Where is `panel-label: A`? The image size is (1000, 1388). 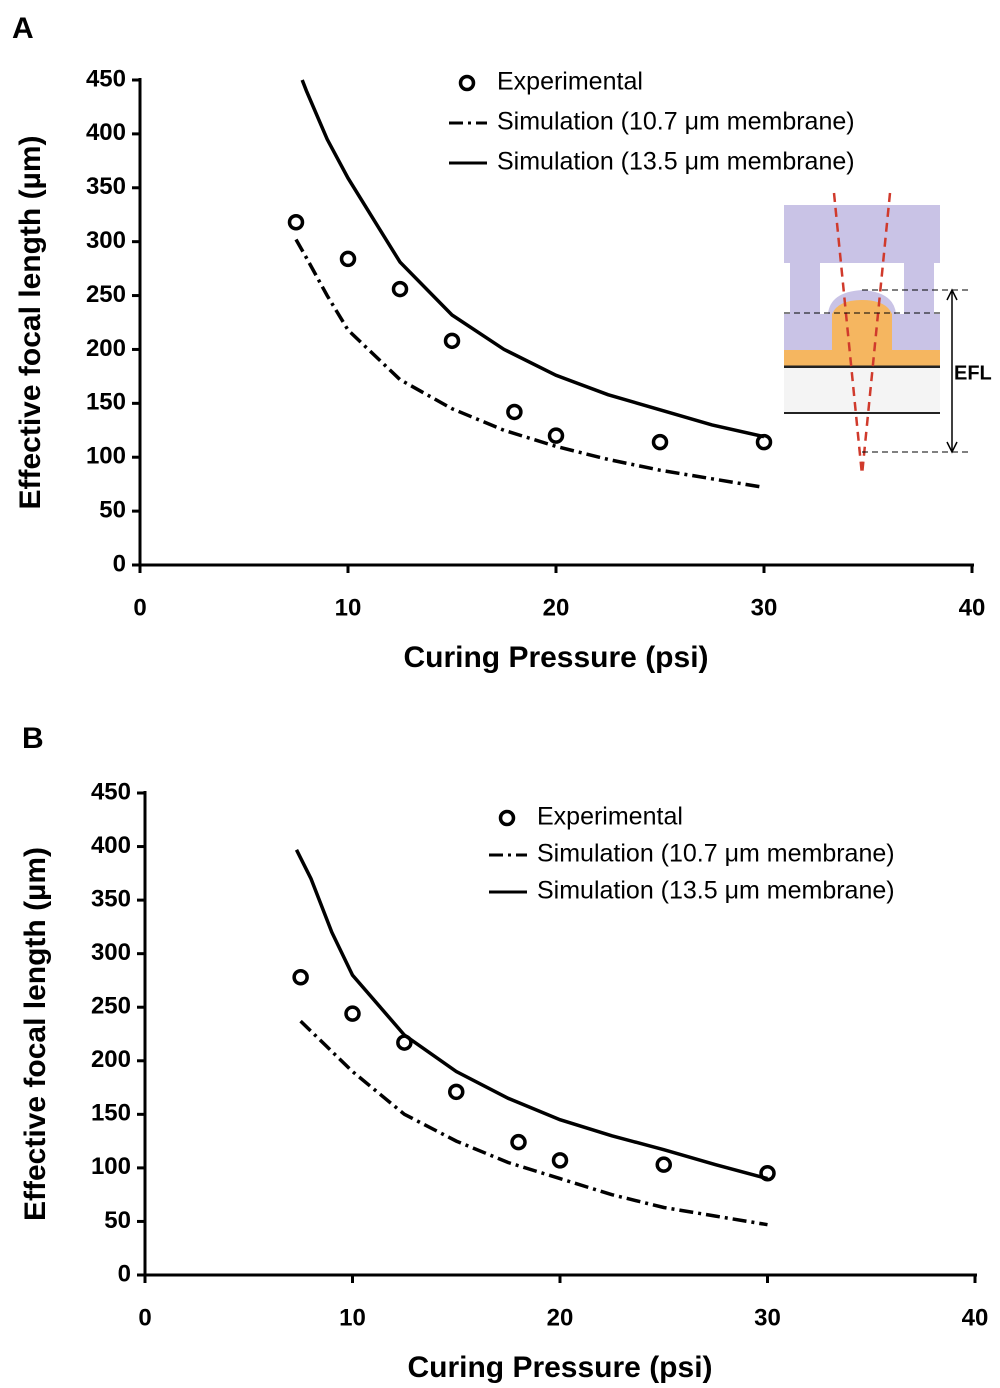
panel-label: A is located at coordinates (23, 28).